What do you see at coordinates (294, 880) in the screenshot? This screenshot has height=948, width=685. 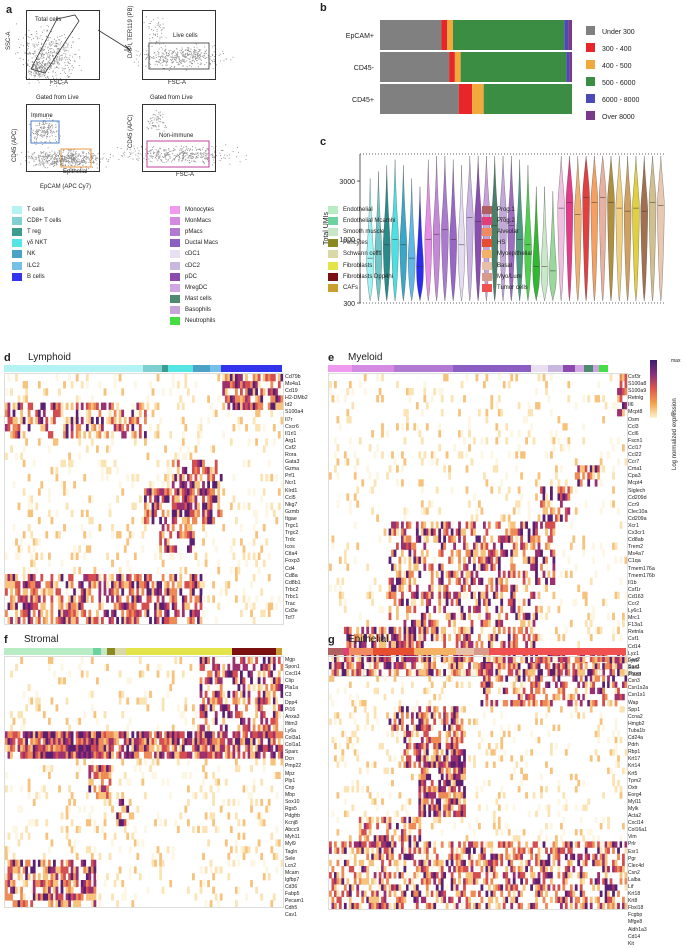 I see `gene-label: Igfbp7` at bounding box center [294, 880].